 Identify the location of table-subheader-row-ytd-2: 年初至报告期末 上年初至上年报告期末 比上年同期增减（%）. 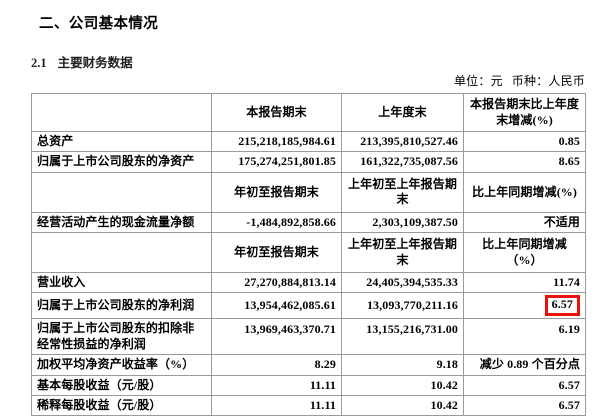
(308, 253).